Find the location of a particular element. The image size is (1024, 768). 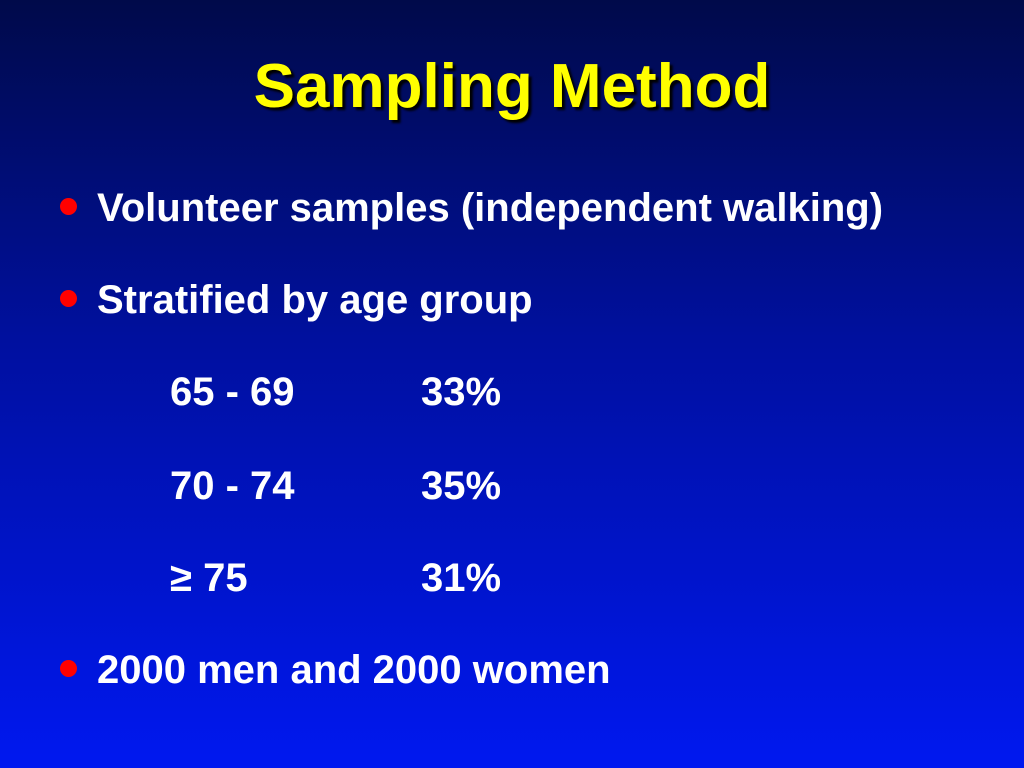

age-group-range: 65 - 69 is located at coordinates (232, 392).